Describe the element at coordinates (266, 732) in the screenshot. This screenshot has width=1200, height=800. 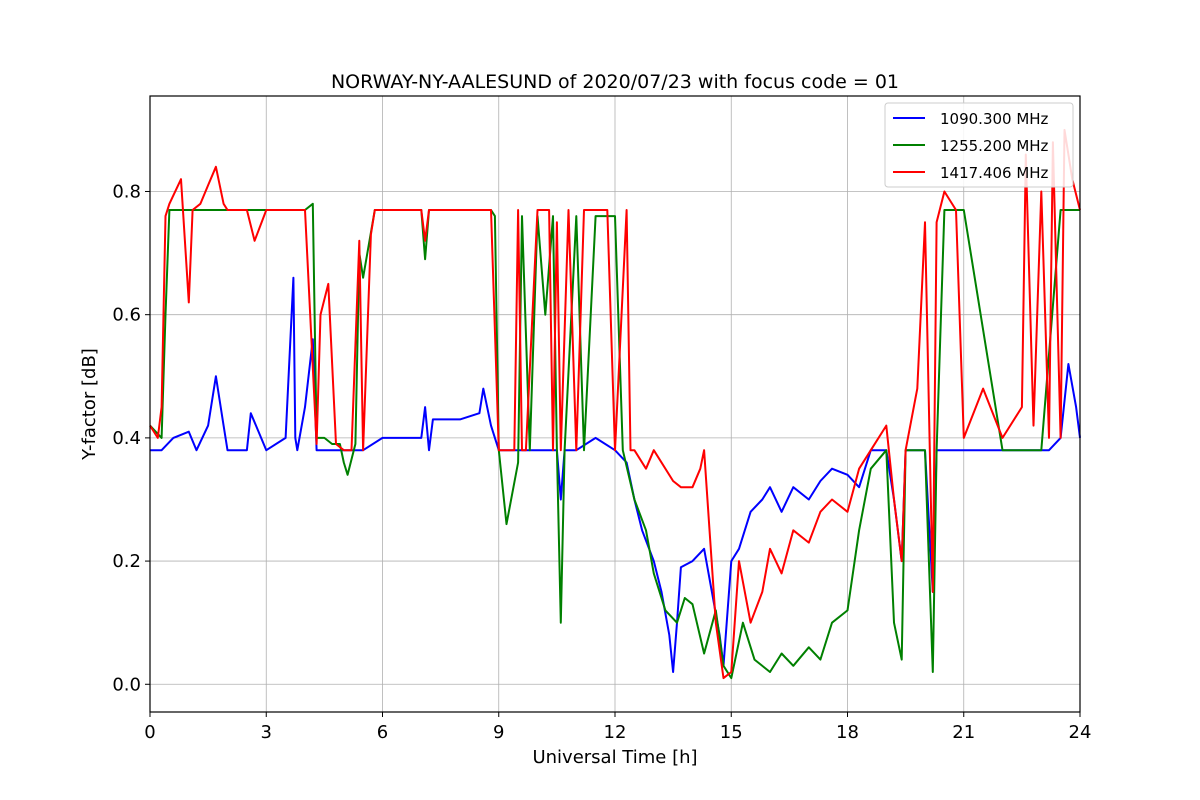
I see `x-tick-label: 3` at that location.